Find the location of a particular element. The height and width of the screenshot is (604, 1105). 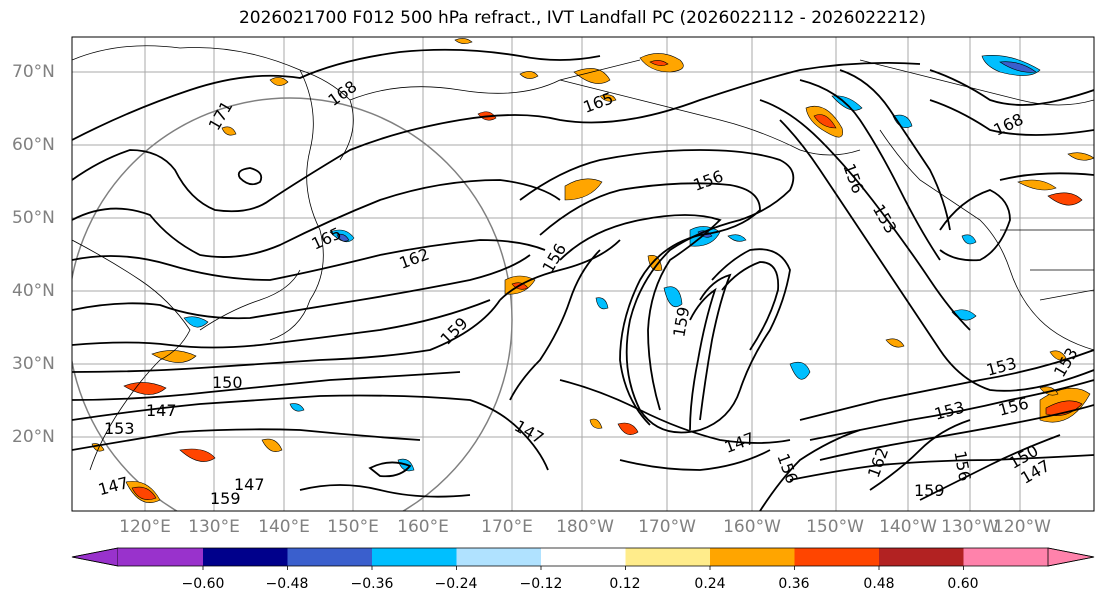

colorbar-extend-low is located at coordinates (95, 557).